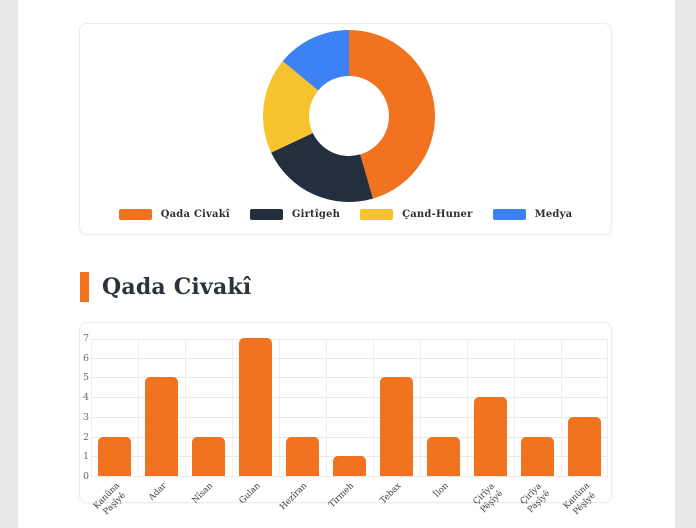  I want to click on bar-Kanûna Paşîyê, so click(114, 456).